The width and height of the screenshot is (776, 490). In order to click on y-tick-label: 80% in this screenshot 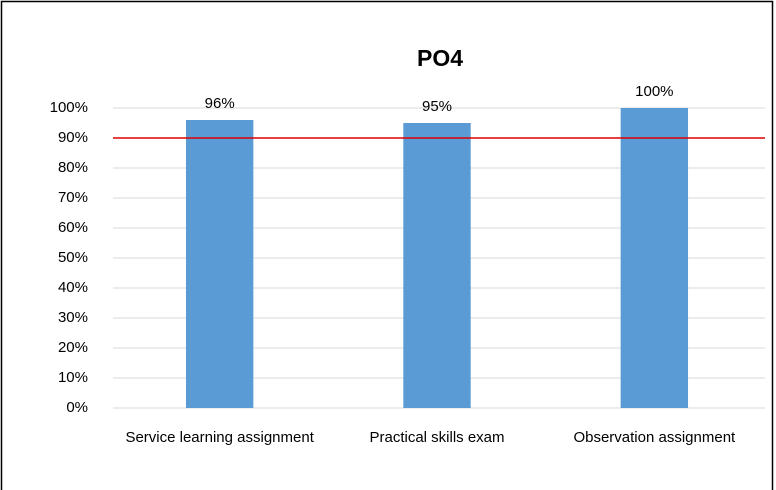, I will do `click(73, 167)`.